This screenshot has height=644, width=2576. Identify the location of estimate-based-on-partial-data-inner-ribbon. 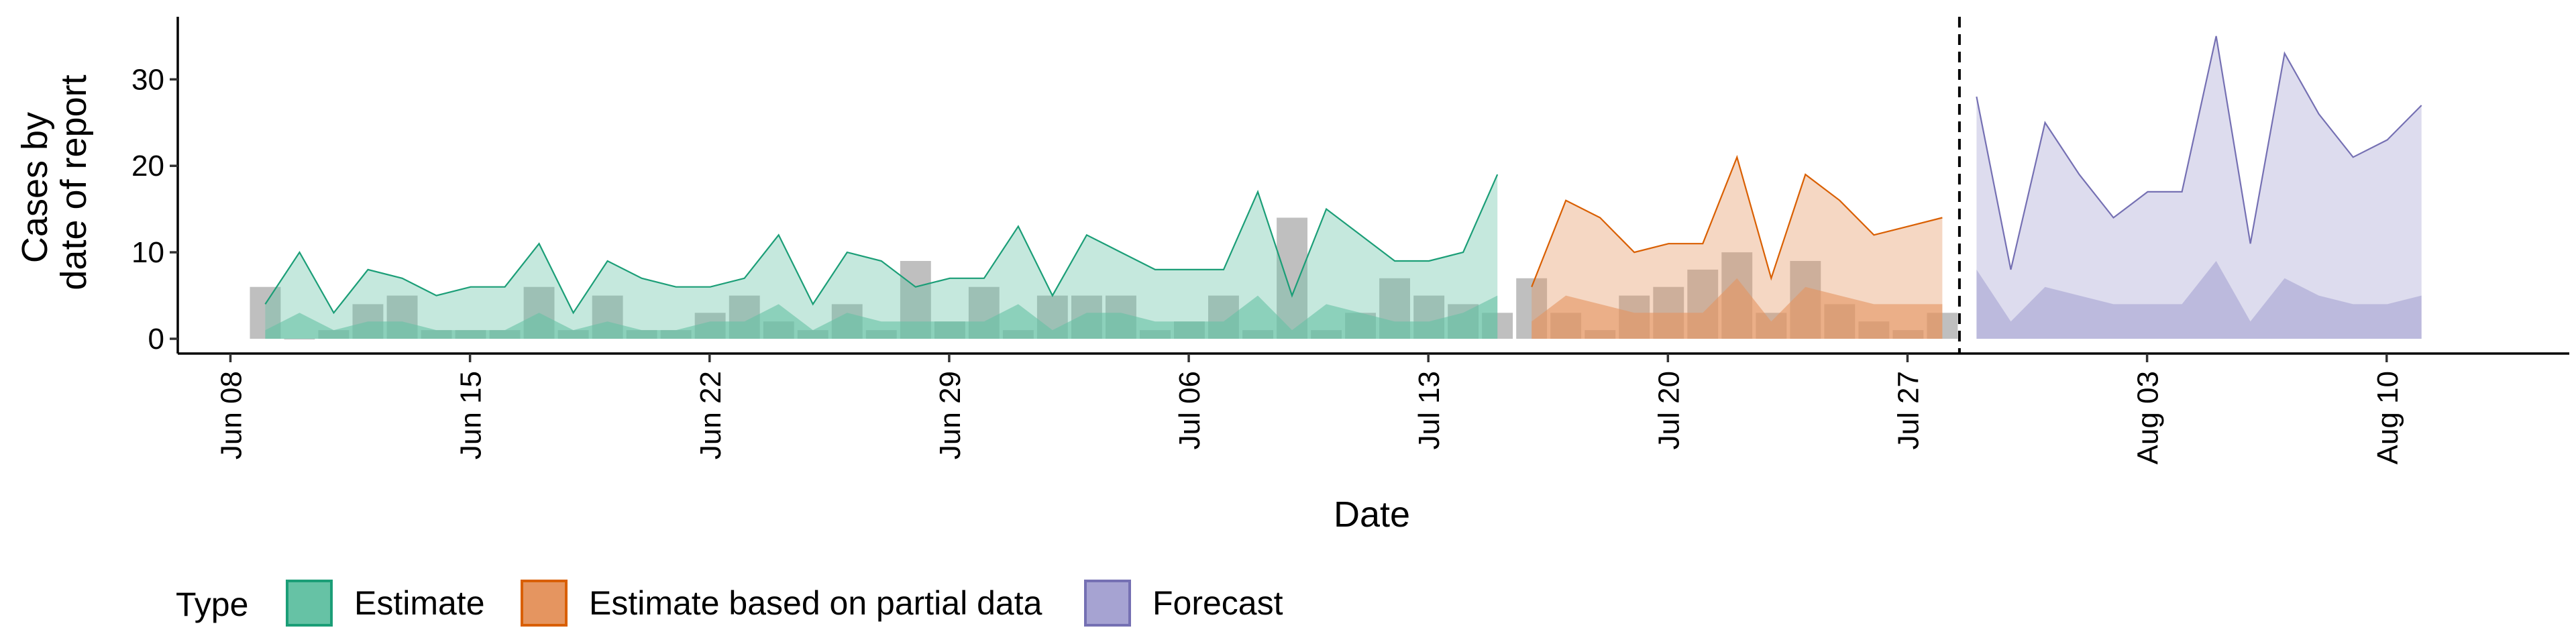
(1737, 308).